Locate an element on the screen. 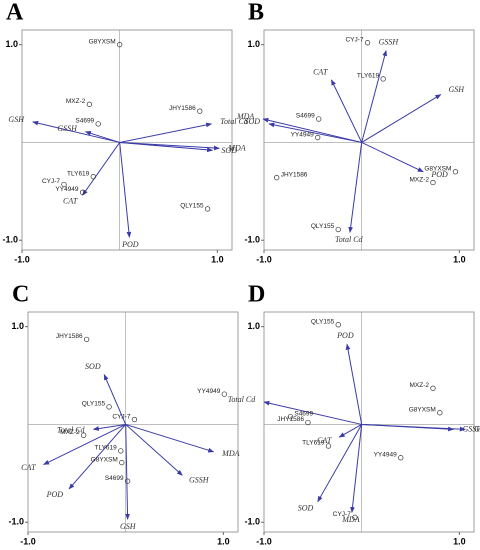 Image resolution: width=480 pixels, height=550 pixels. panel-letter: B is located at coordinates (256, 13).